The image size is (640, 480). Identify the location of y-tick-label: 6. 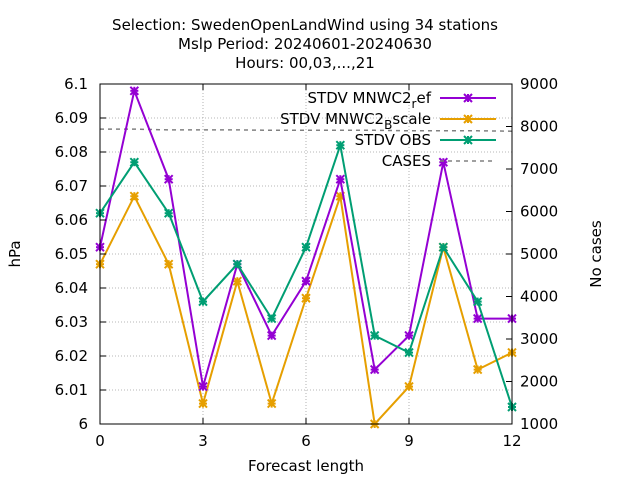
(83, 424).